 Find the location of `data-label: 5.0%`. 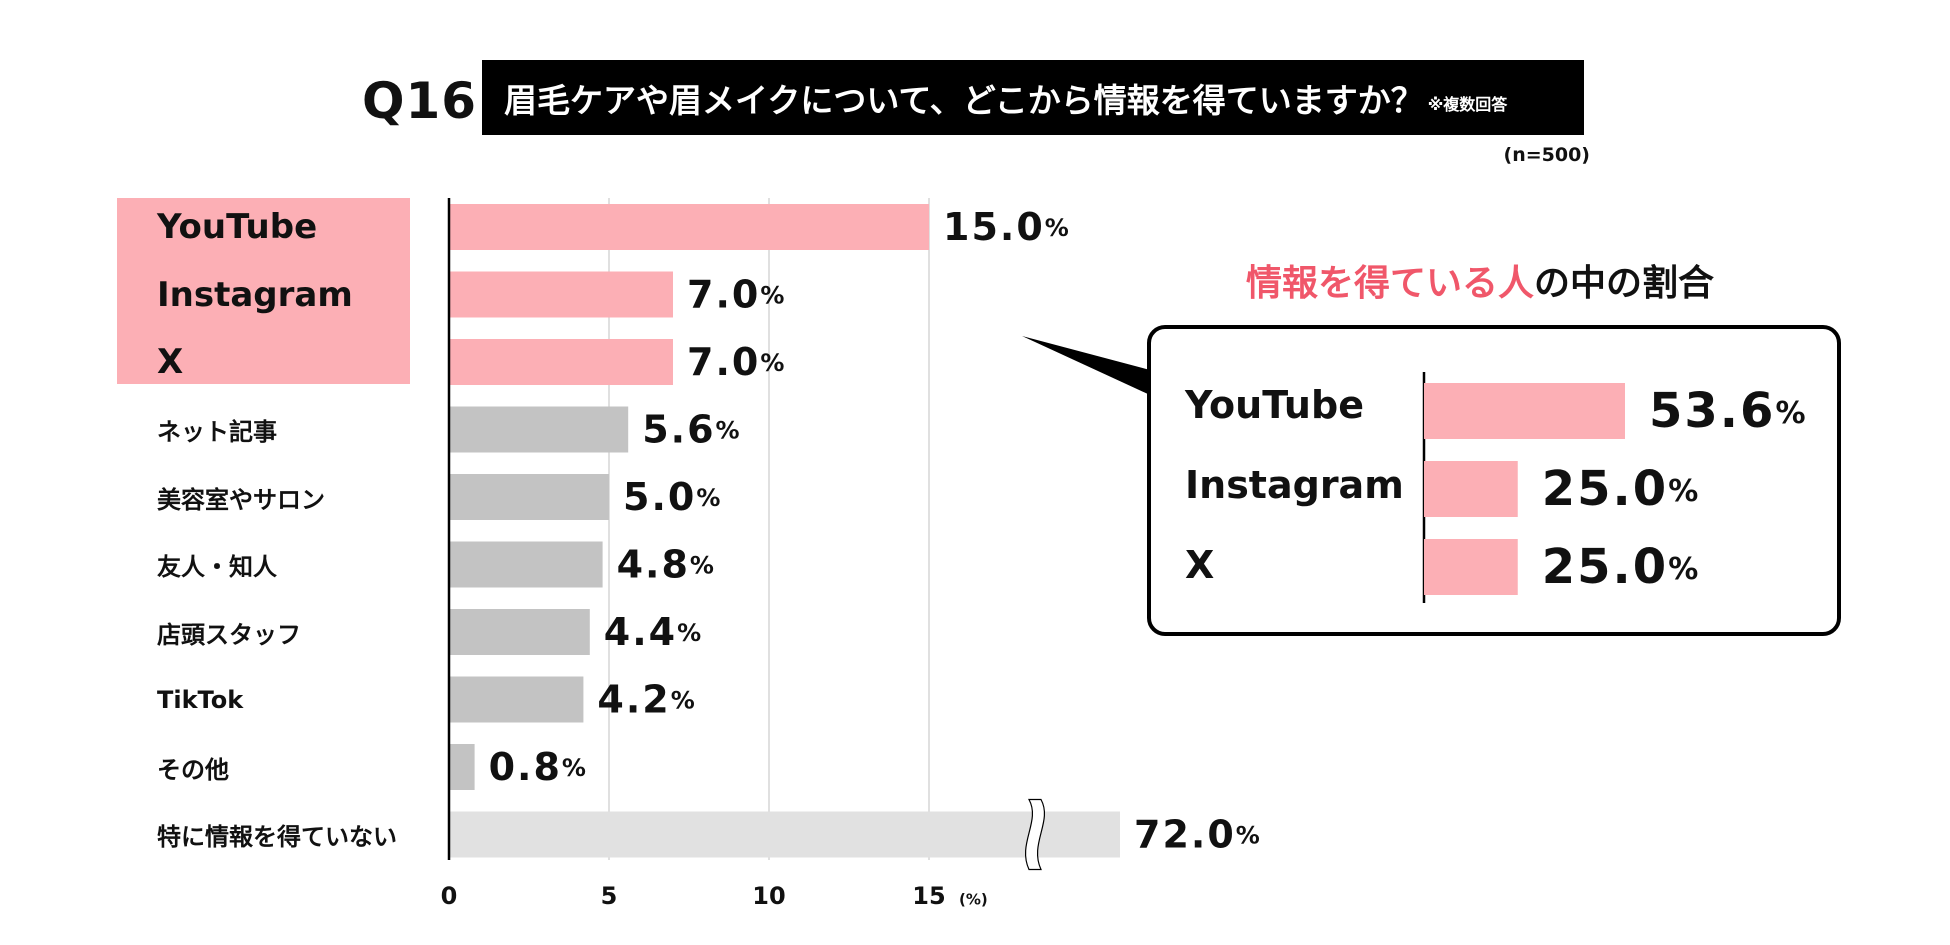

data-label: 5.0% is located at coordinates (672, 497).